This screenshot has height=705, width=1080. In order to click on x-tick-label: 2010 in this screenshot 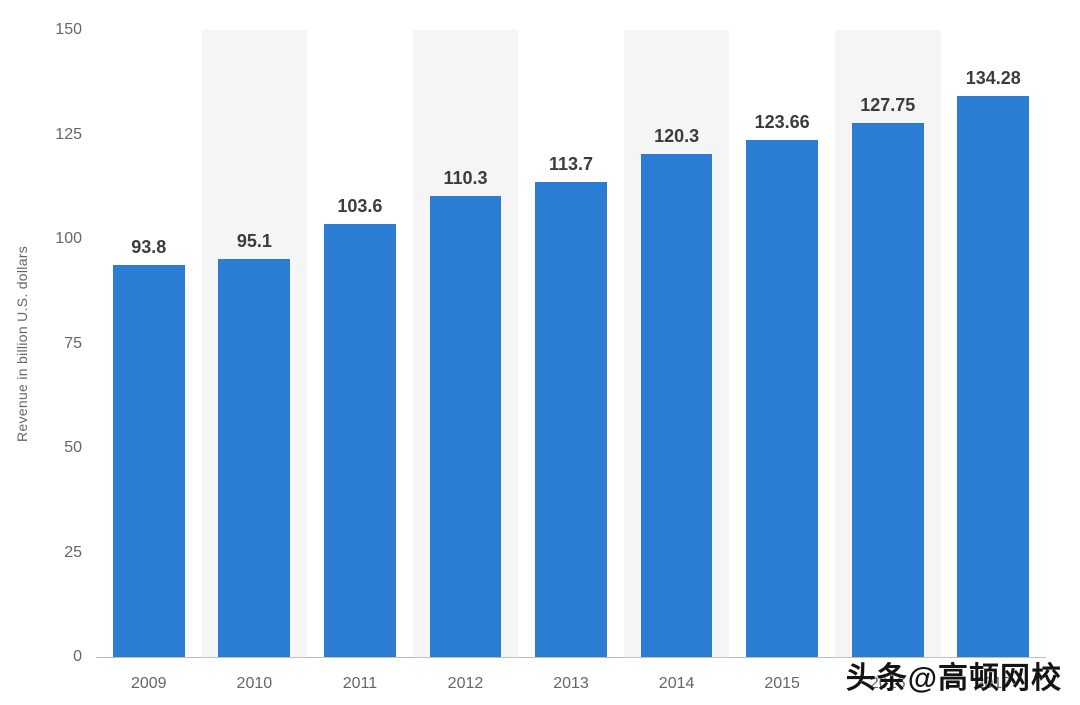, I will do `click(254, 683)`.